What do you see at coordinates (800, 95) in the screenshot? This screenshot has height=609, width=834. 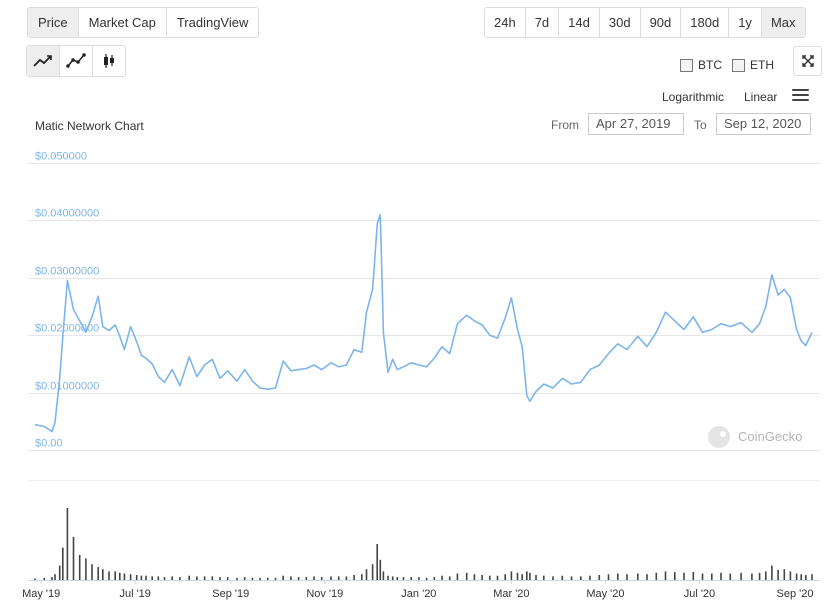 I see `chart-menu-button` at bounding box center [800, 95].